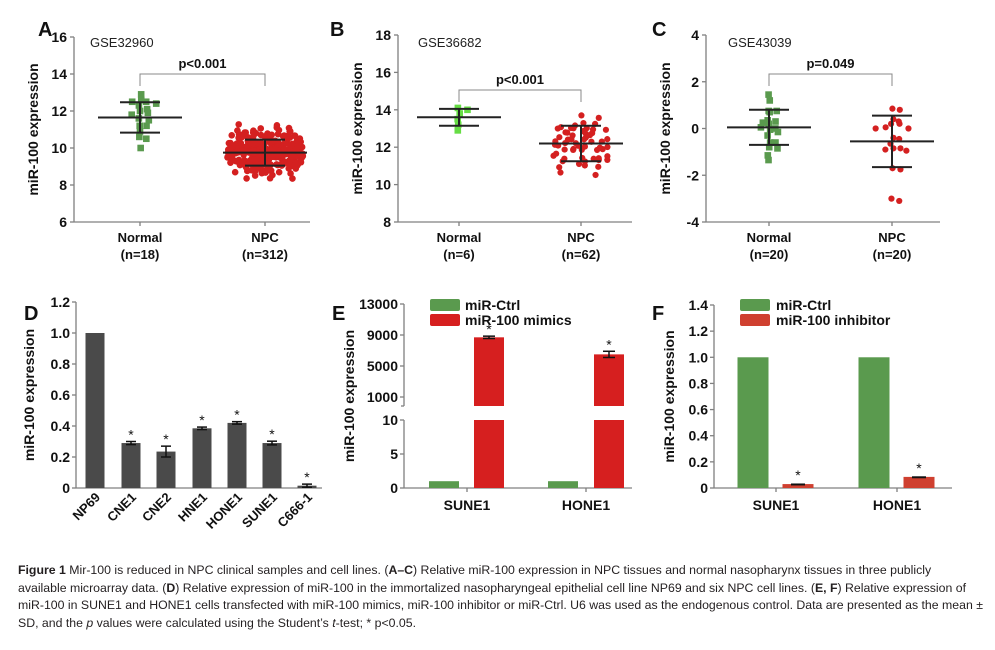 The width and height of the screenshot is (995, 650). What do you see at coordinates (760, 42) in the screenshot?
I see `chart-title: GSE43039` at bounding box center [760, 42].